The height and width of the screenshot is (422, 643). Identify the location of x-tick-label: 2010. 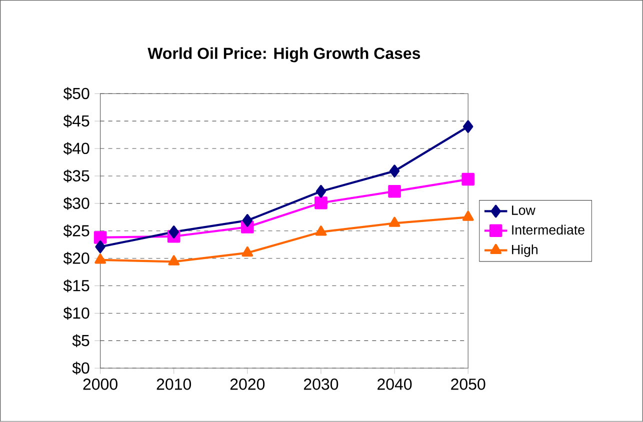
(174, 384).